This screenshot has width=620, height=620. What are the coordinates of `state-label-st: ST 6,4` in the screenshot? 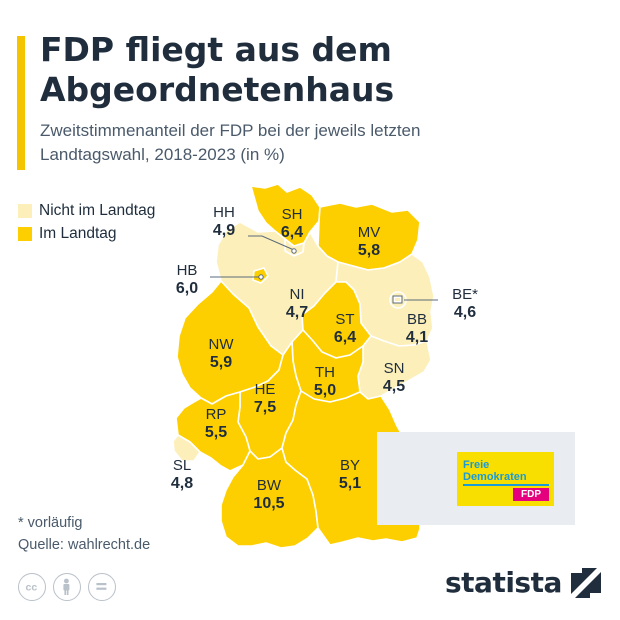 It's located at (345, 328).